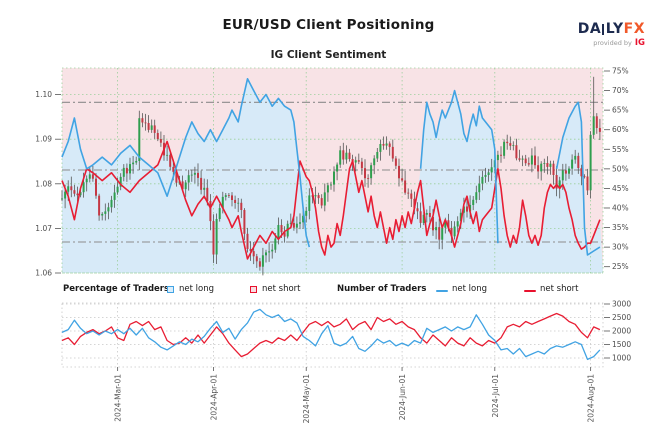  Describe the element at coordinates (620, 227) in the screenshot. I see `svg-text: 35%` at that location.